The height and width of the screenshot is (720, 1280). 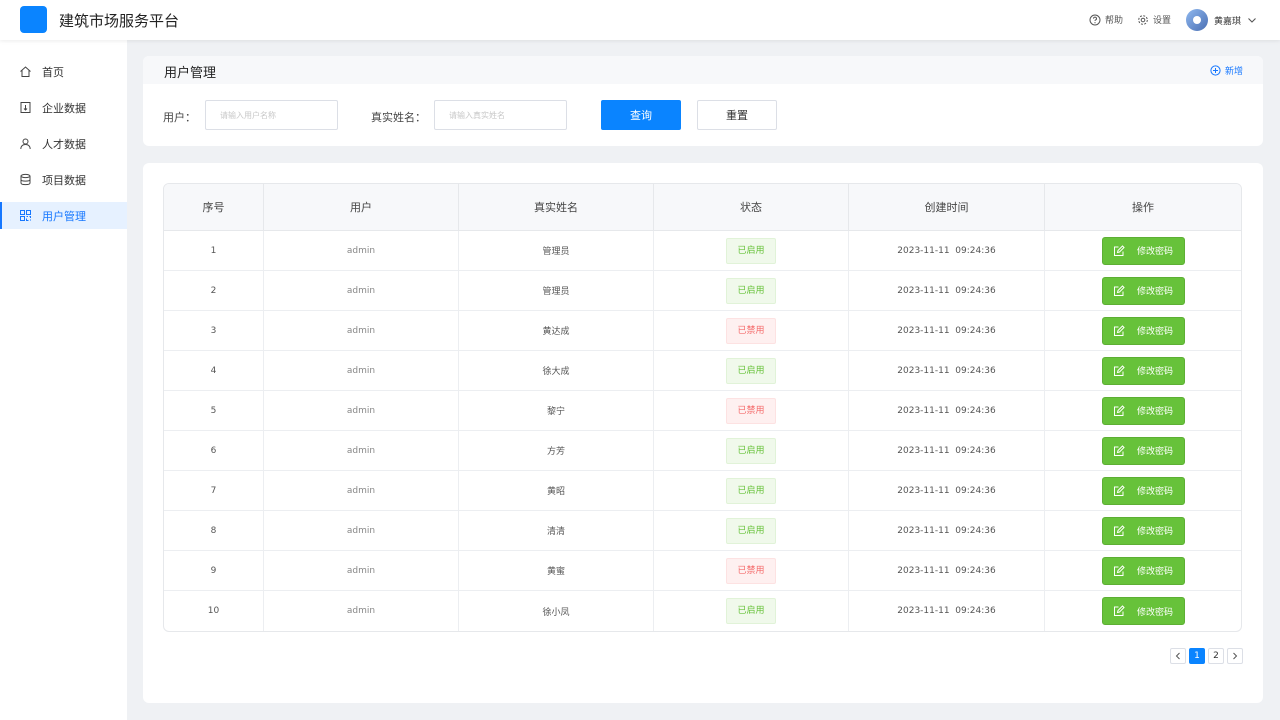 What do you see at coordinates (702, 531) in the screenshot?
I see `table-row: 8 admin 清清 已启用 2023-11-11 09:24:36 修改密码` at bounding box center [702, 531].